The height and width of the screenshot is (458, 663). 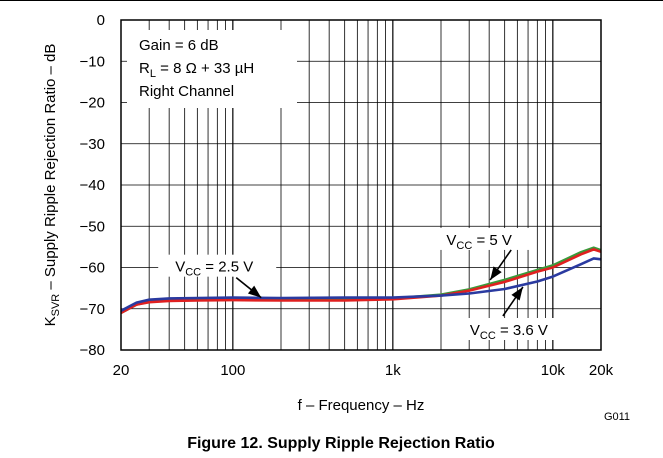 I want to click on condition-gain: Gain = 6 dB, so click(x=179, y=45).